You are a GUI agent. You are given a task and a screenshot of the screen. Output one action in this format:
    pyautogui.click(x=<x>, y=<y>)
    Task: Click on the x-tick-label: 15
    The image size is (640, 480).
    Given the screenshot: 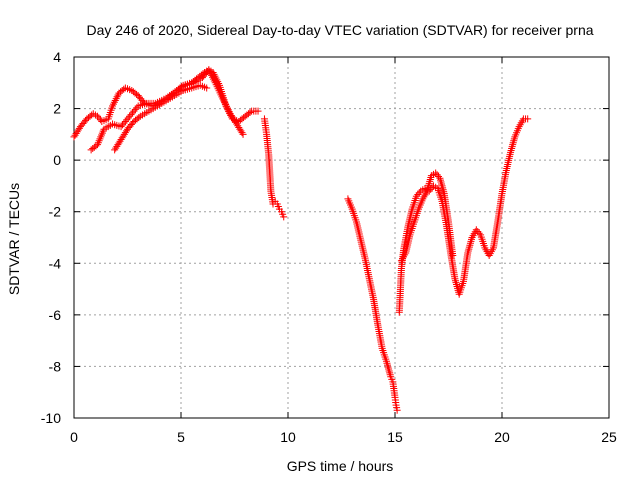 What is the action you would take?
    pyautogui.click(x=395, y=437)
    